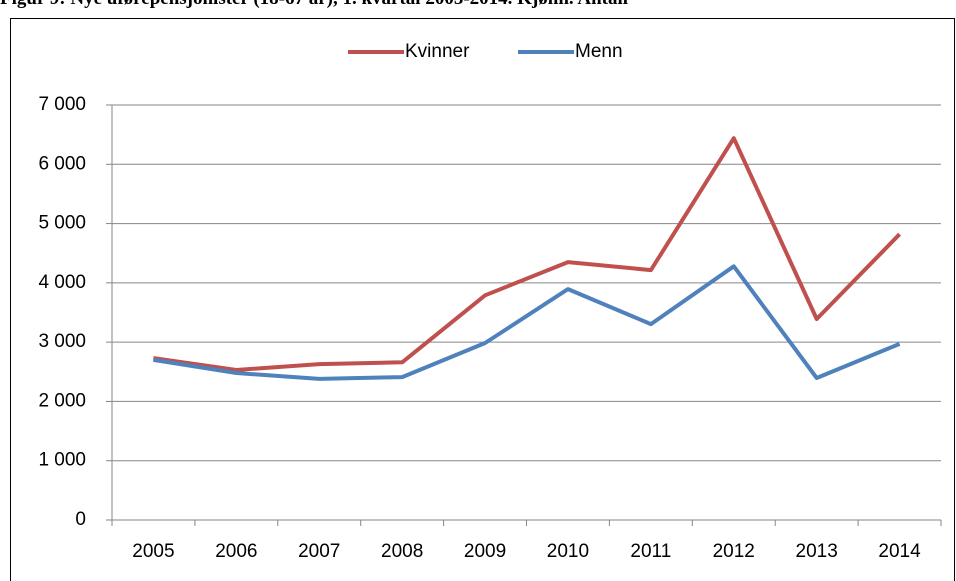 This screenshot has height=581, width=956. I want to click on y-tick-label: 4 000, so click(62, 282).